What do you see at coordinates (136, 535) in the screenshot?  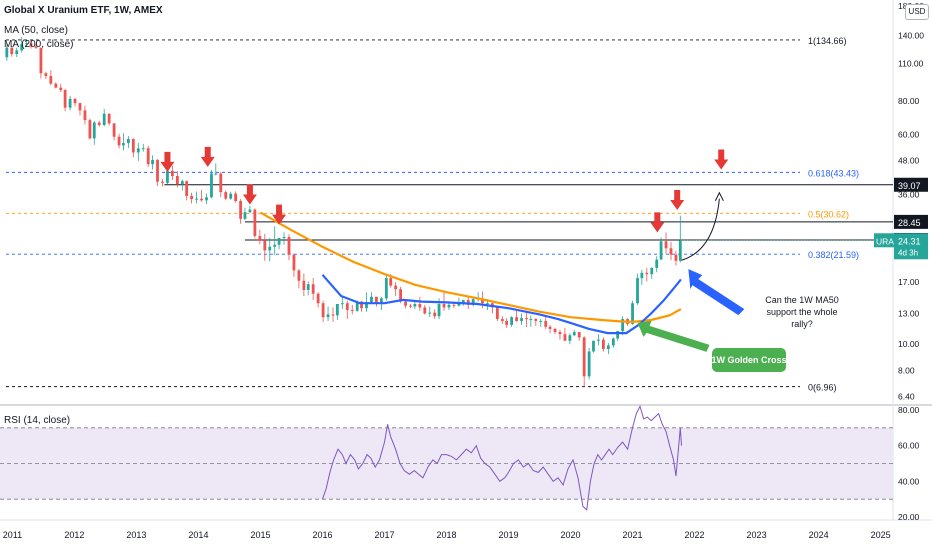 I see `time-tick-label: 2013` at bounding box center [136, 535].